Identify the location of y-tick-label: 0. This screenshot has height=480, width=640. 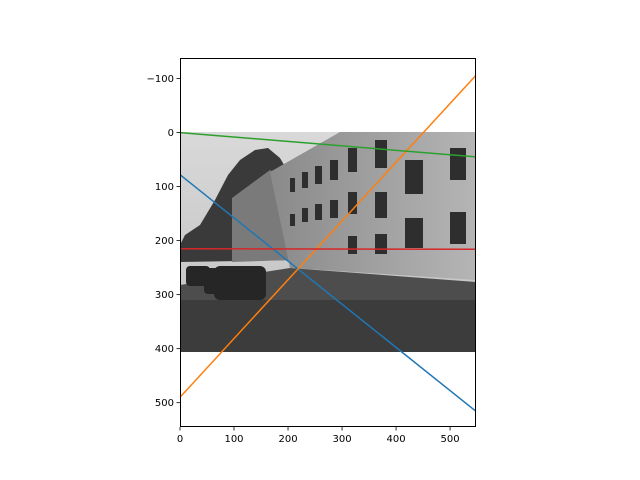
(171, 133).